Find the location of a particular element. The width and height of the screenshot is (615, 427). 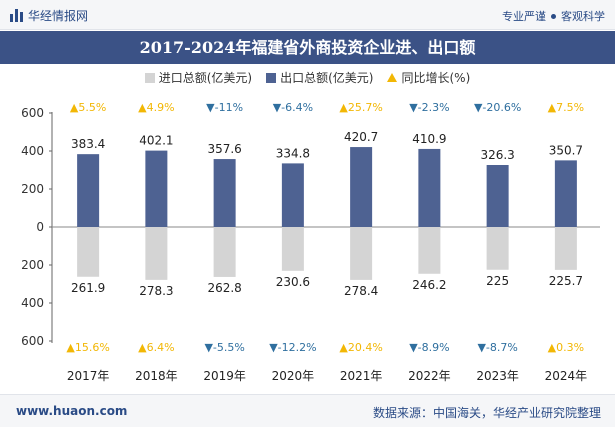

export-growth-label: ▲5.5% is located at coordinates (88, 107).